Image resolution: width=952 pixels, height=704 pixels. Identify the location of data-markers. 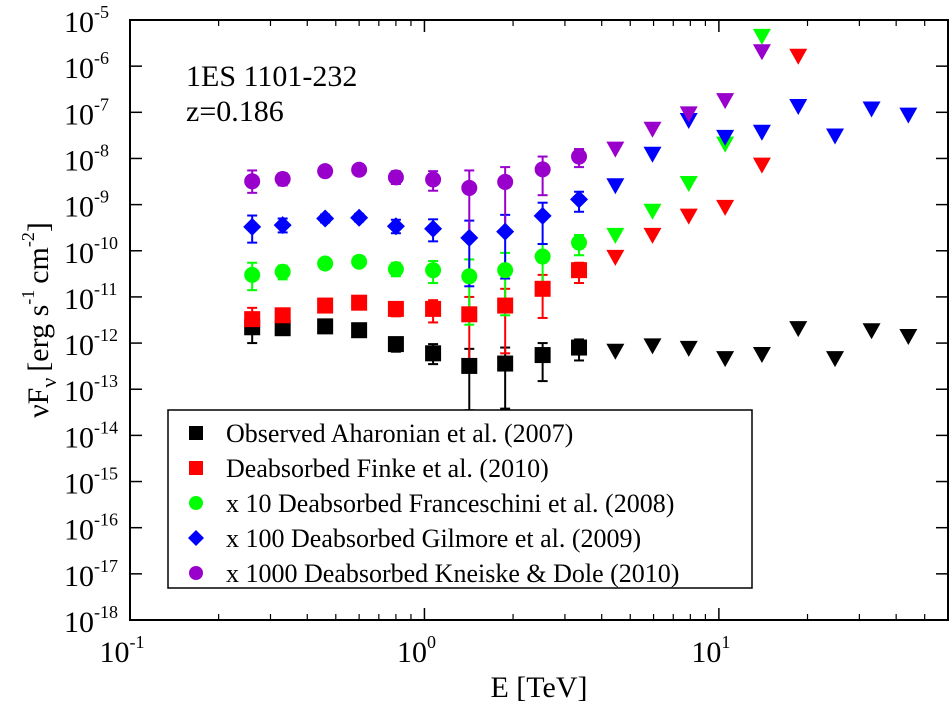
(416, 261).